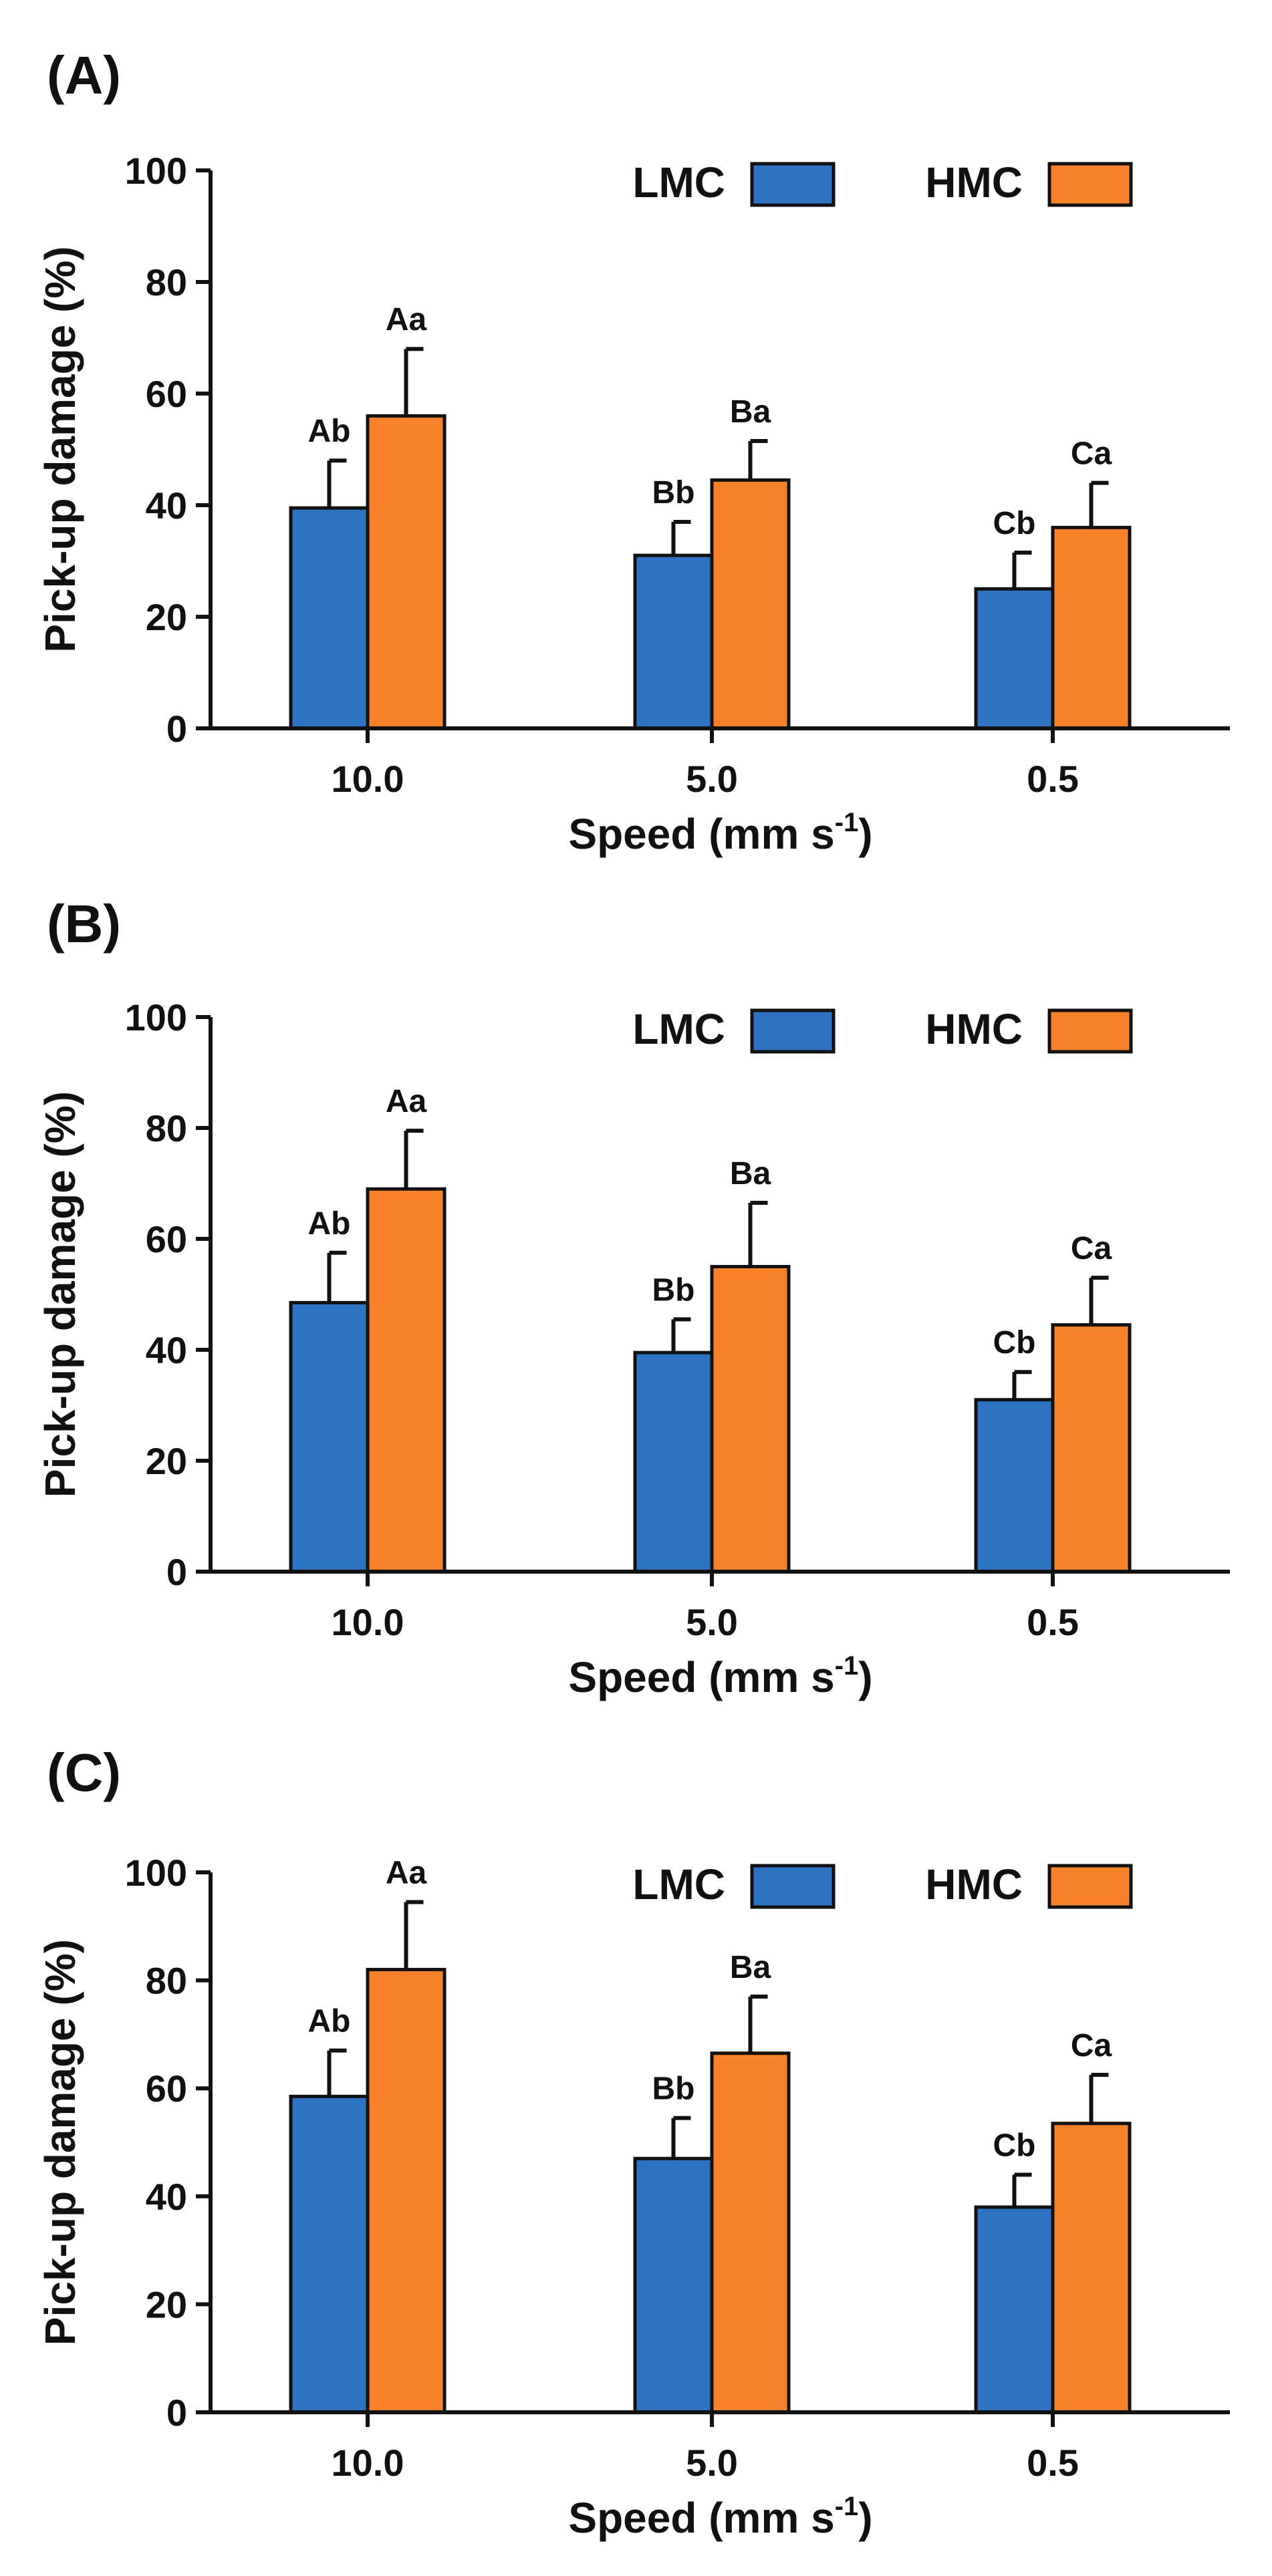 This screenshot has width=1272, height=2576. What do you see at coordinates (84, 1772) in the screenshot?
I see `panel-label: (C)` at bounding box center [84, 1772].